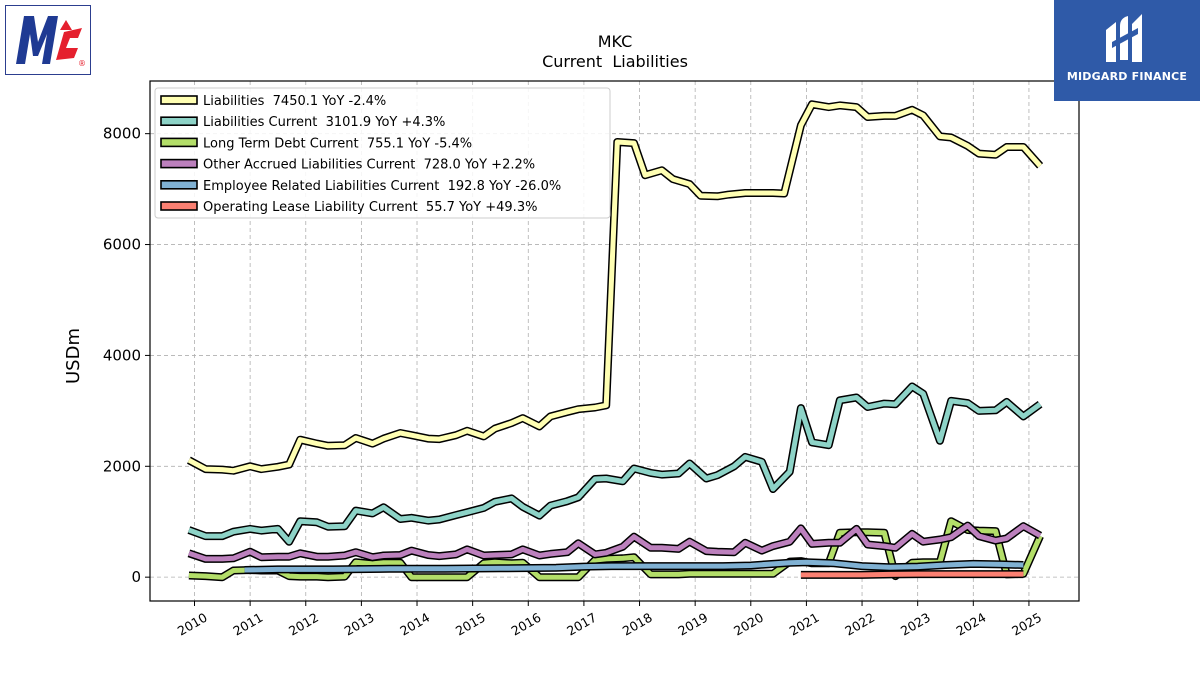  Describe the element at coordinates (526, 624) in the screenshot. I see `x-tick-label: 2016` at that location.